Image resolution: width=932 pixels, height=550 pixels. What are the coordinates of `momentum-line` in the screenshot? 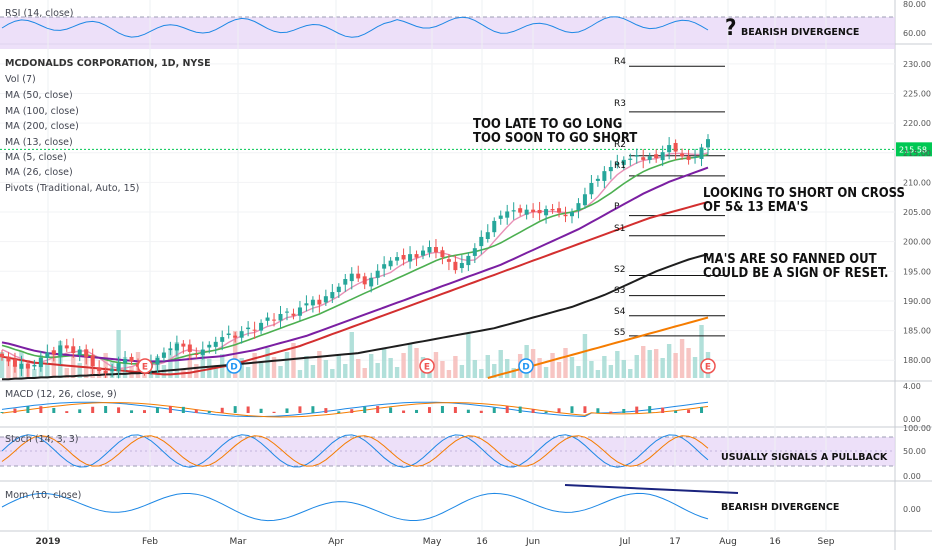 It's located at (355, 507).